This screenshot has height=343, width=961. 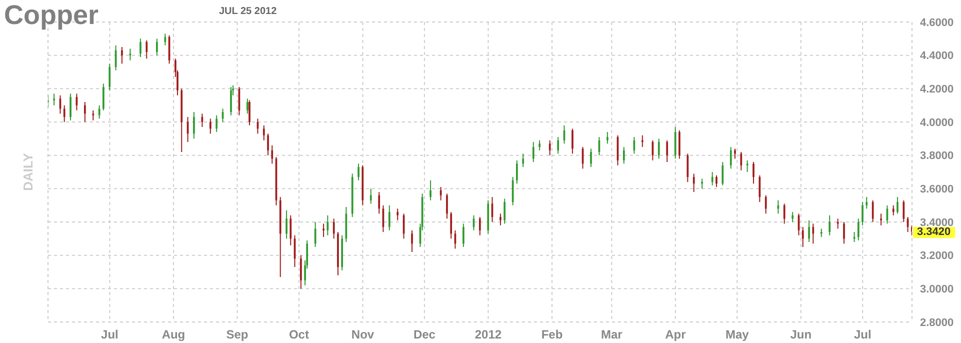 I want to click on annotation: 3.3420, so click(x=934, y=232).